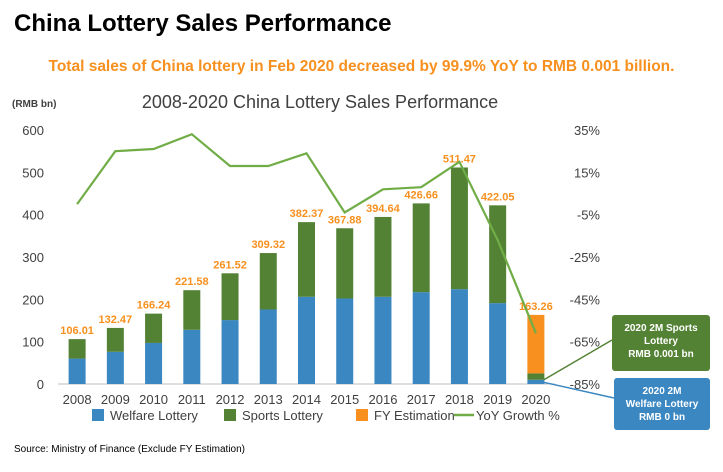 The width and height of the screenshot is (723, 472). What do you see at coordinates (497, 399) in the screenshot?
I see `x-tick-label: 2019` at bounding box center [497, 399].